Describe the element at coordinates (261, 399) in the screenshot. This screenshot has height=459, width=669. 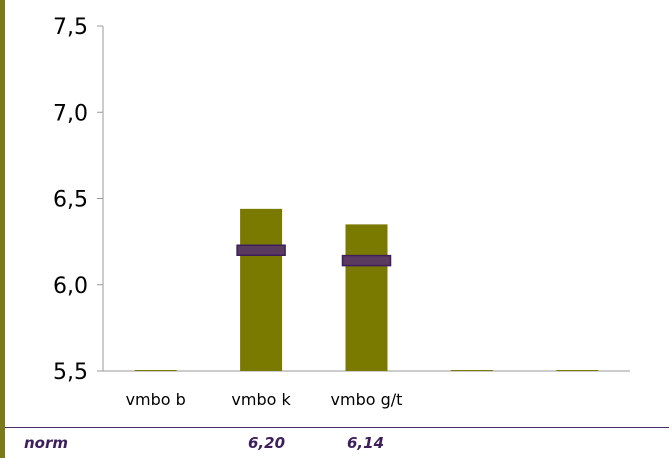
I see `x-tick-label: vmbo k` at that location.